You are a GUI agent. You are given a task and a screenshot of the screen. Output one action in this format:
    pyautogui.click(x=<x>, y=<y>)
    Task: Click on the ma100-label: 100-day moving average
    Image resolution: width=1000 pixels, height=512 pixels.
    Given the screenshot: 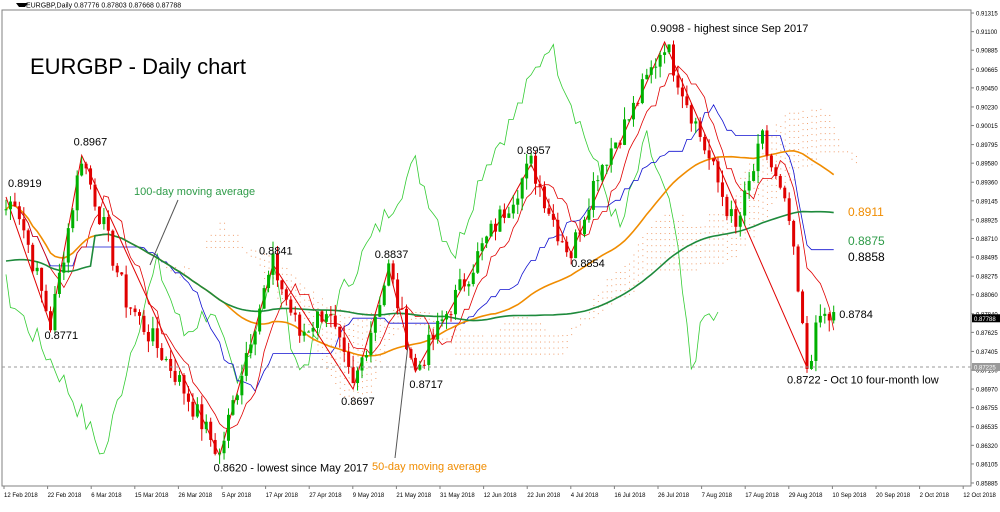 What is the action you would take?
    pyautogui.click(x=194, y=192)
    